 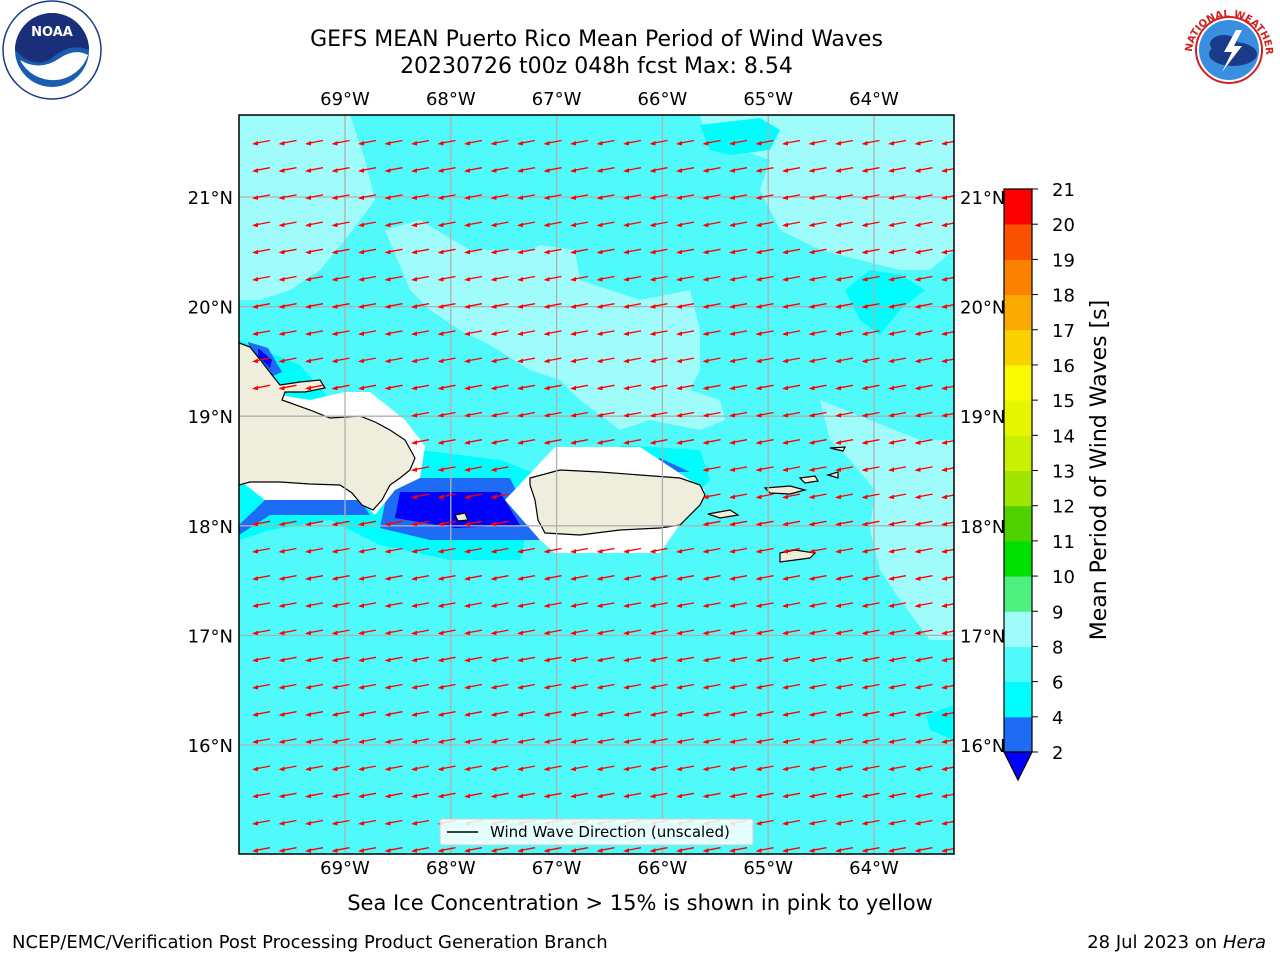 I want to click on colorbar-tick-label: 9, so click(x=1057, y=612).